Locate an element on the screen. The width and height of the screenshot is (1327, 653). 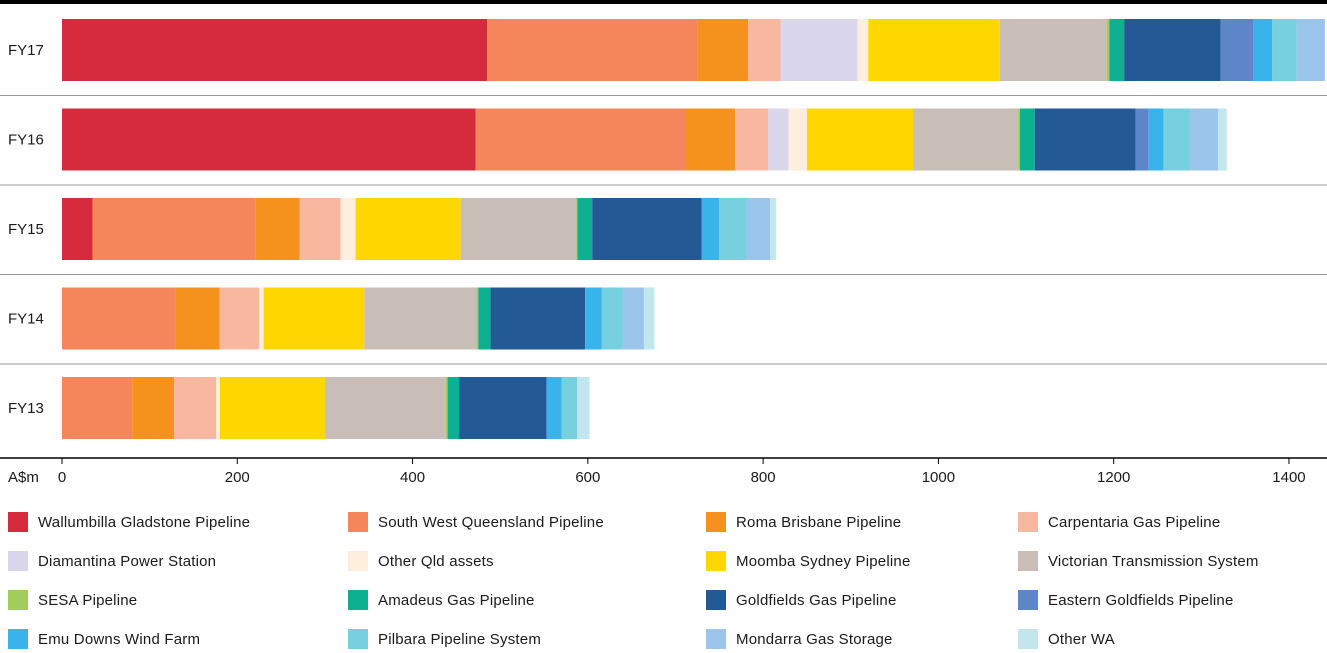
legend-item: Moomba Sydney Pipeline is located at coordinates (808, 561).